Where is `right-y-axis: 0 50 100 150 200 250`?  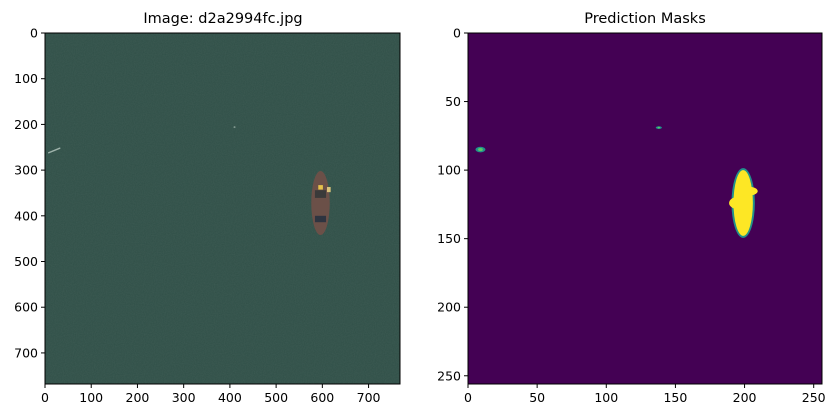
right-y-axis: 0 50 100 150 200 250 is located at coordinates (452, 204).